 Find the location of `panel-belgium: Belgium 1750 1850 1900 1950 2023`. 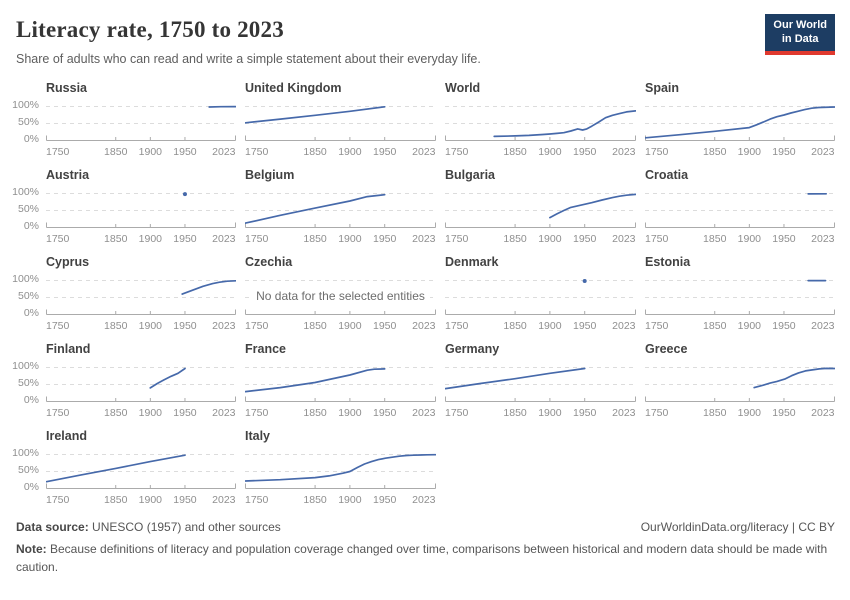

panel-belgium: Belgium 1750 1850 1900 1950 2023 is located at coordinates (340, 206).